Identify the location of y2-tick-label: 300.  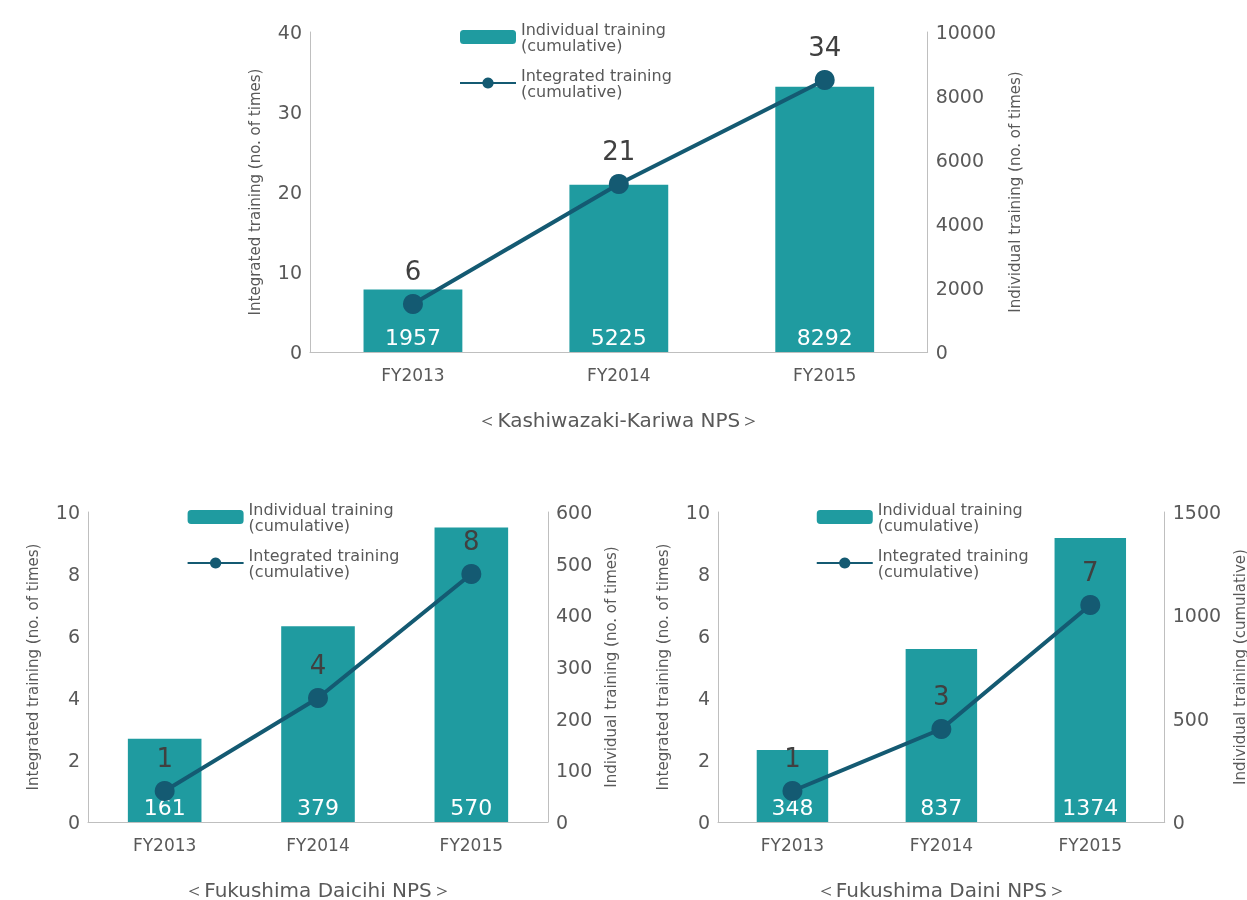
(574, 667).